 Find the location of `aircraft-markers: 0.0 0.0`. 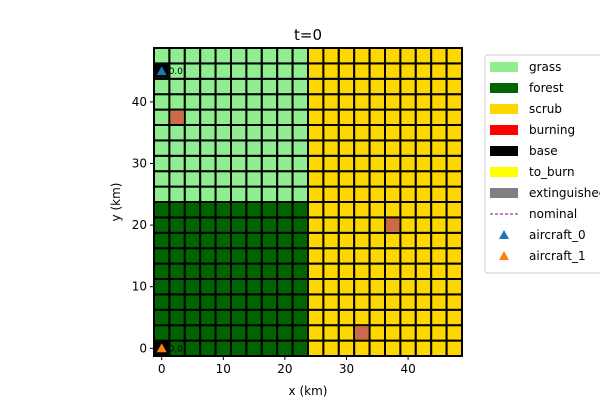

aircraft-markers: 0.0 0.0 is located at coordinates (169, 210).